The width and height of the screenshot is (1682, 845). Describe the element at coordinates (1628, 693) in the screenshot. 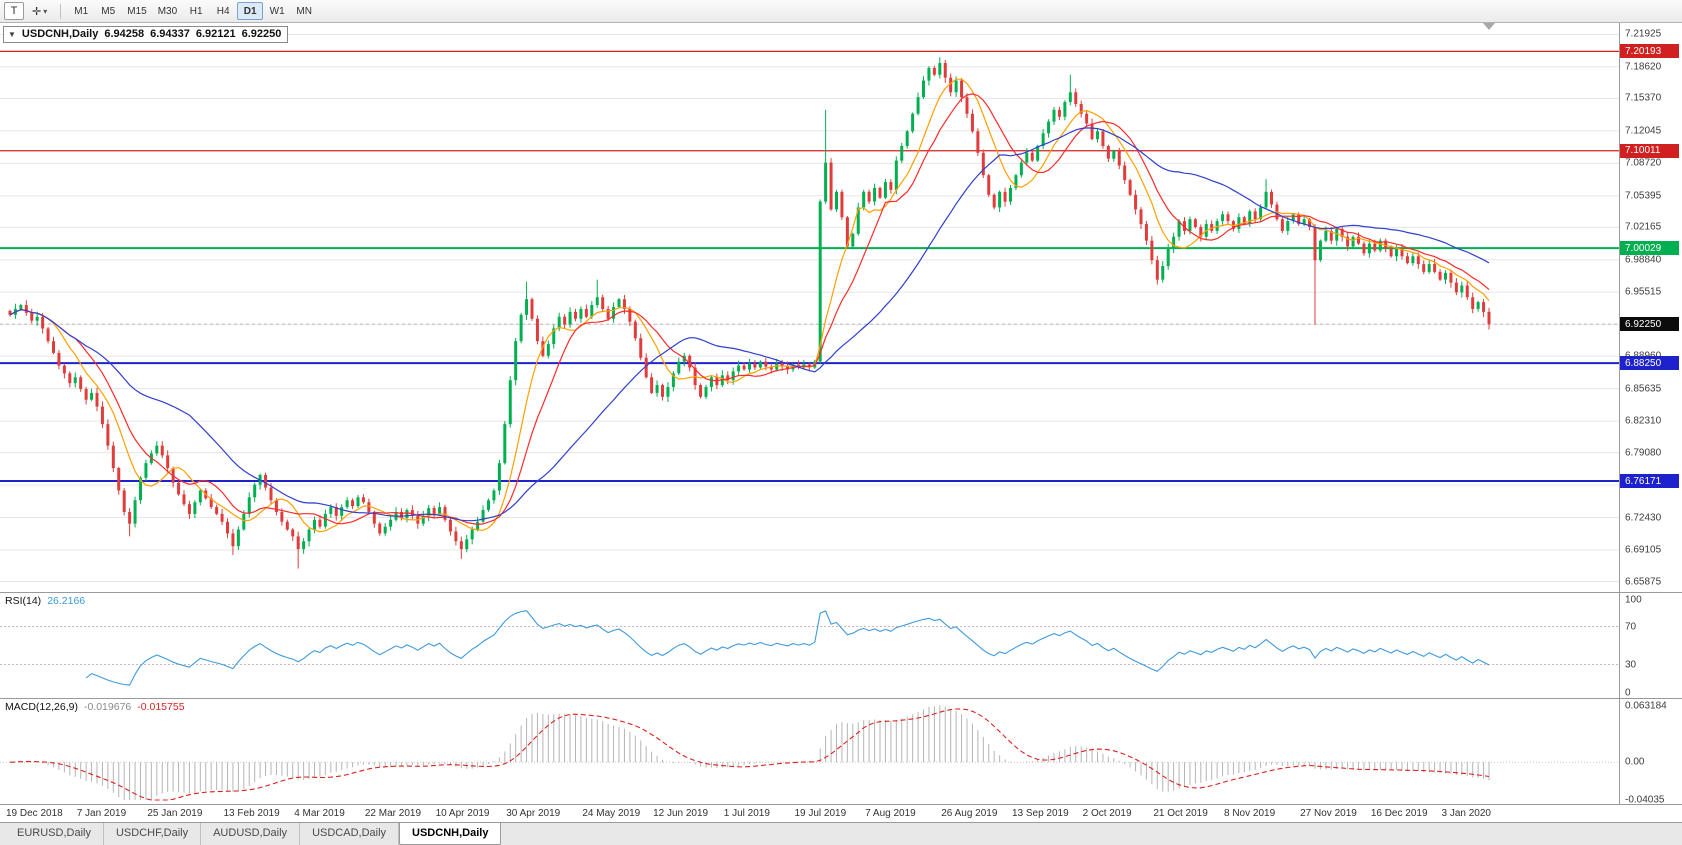

I see `rsi-axis-tick: 0` at that location.